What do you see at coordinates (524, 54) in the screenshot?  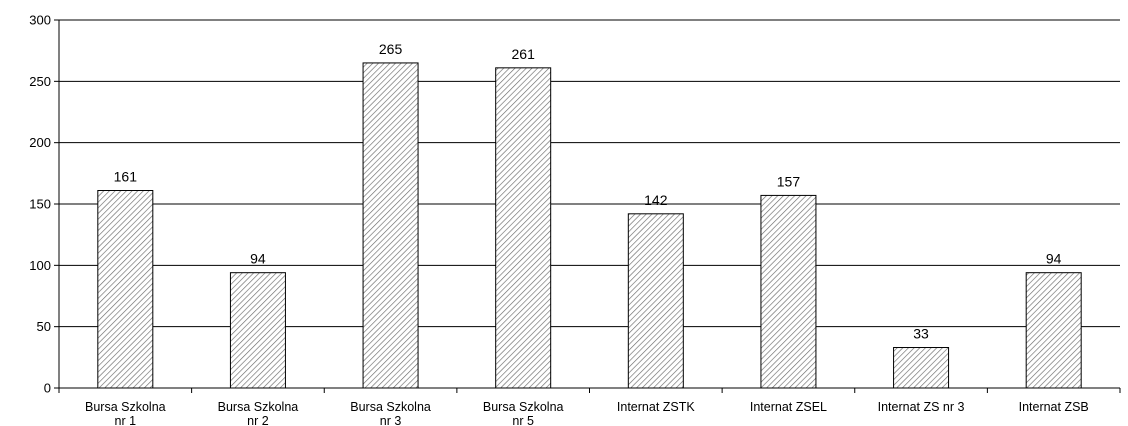 I see `data-label: 261` at bounding box center [524, 54].